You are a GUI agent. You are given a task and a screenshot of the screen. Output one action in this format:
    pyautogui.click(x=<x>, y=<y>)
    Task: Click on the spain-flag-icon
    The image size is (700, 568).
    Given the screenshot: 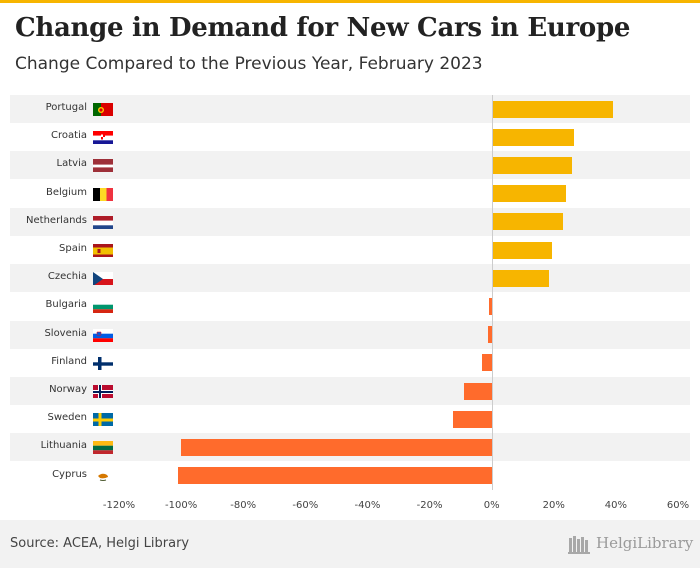 What is the action you would take?
    pyautogui.click(x=103, y=250)
    